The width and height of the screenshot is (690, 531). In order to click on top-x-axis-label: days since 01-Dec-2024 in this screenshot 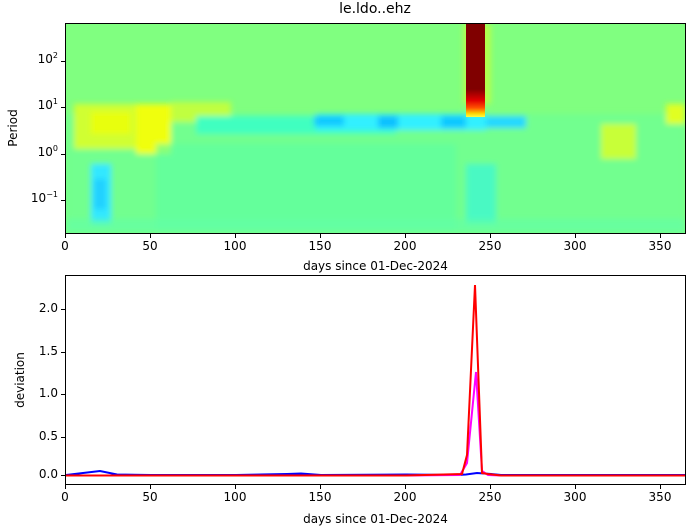, I will do `click(375, 266)`.